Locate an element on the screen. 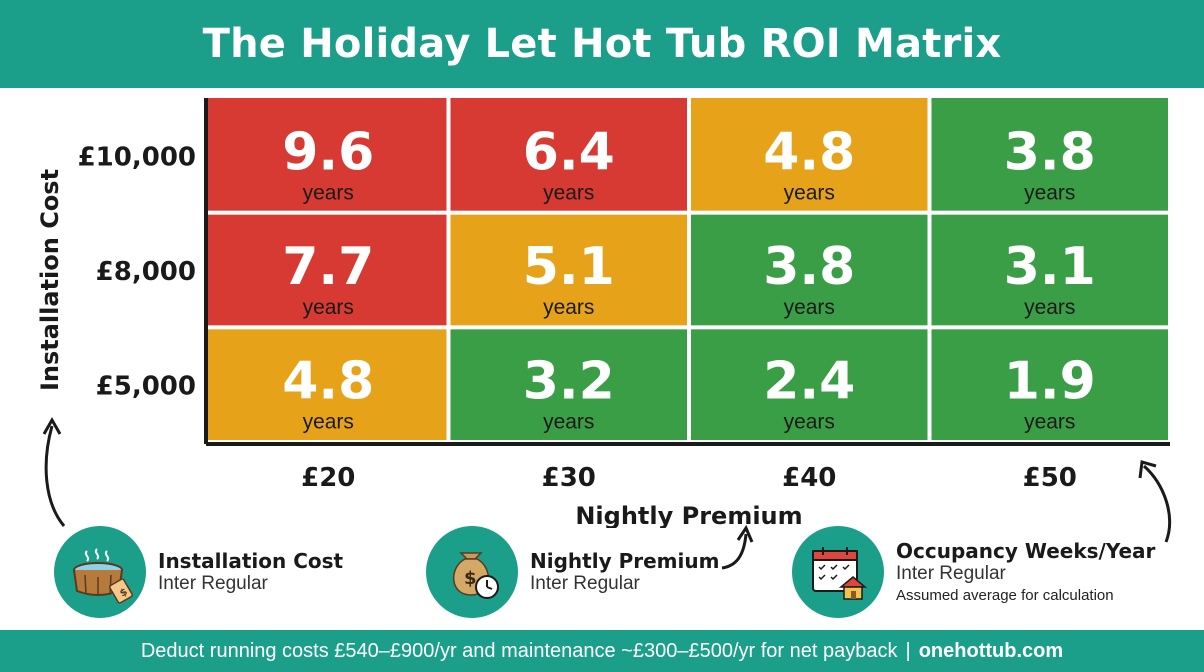 This screenshot has width=1204, height=672. cell-value-label: 6.4 is located at coordinates (569, 152).